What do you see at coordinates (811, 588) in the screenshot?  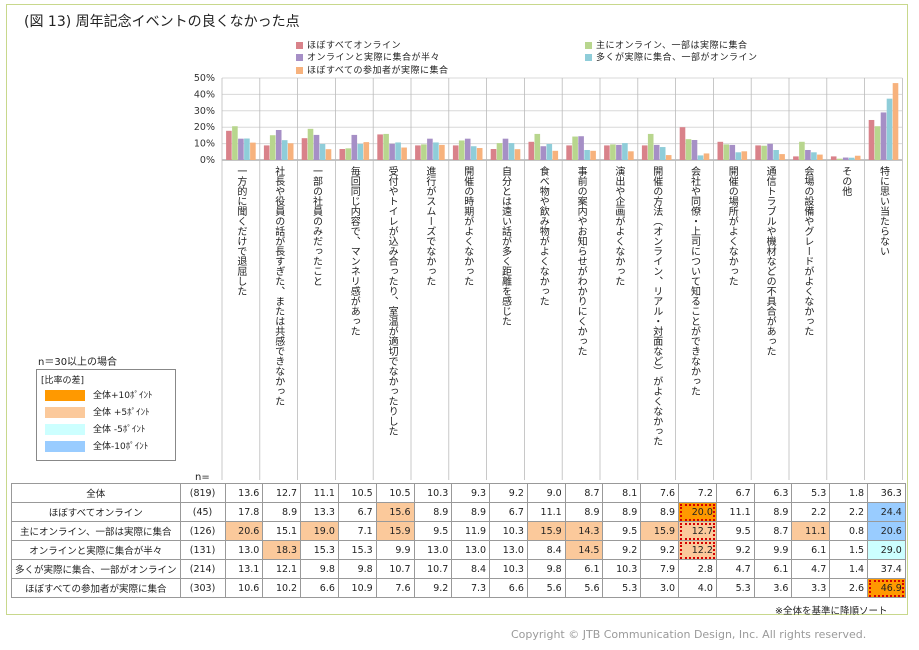 I see `table-cell: 3.3` at bounding box center [811, 588].